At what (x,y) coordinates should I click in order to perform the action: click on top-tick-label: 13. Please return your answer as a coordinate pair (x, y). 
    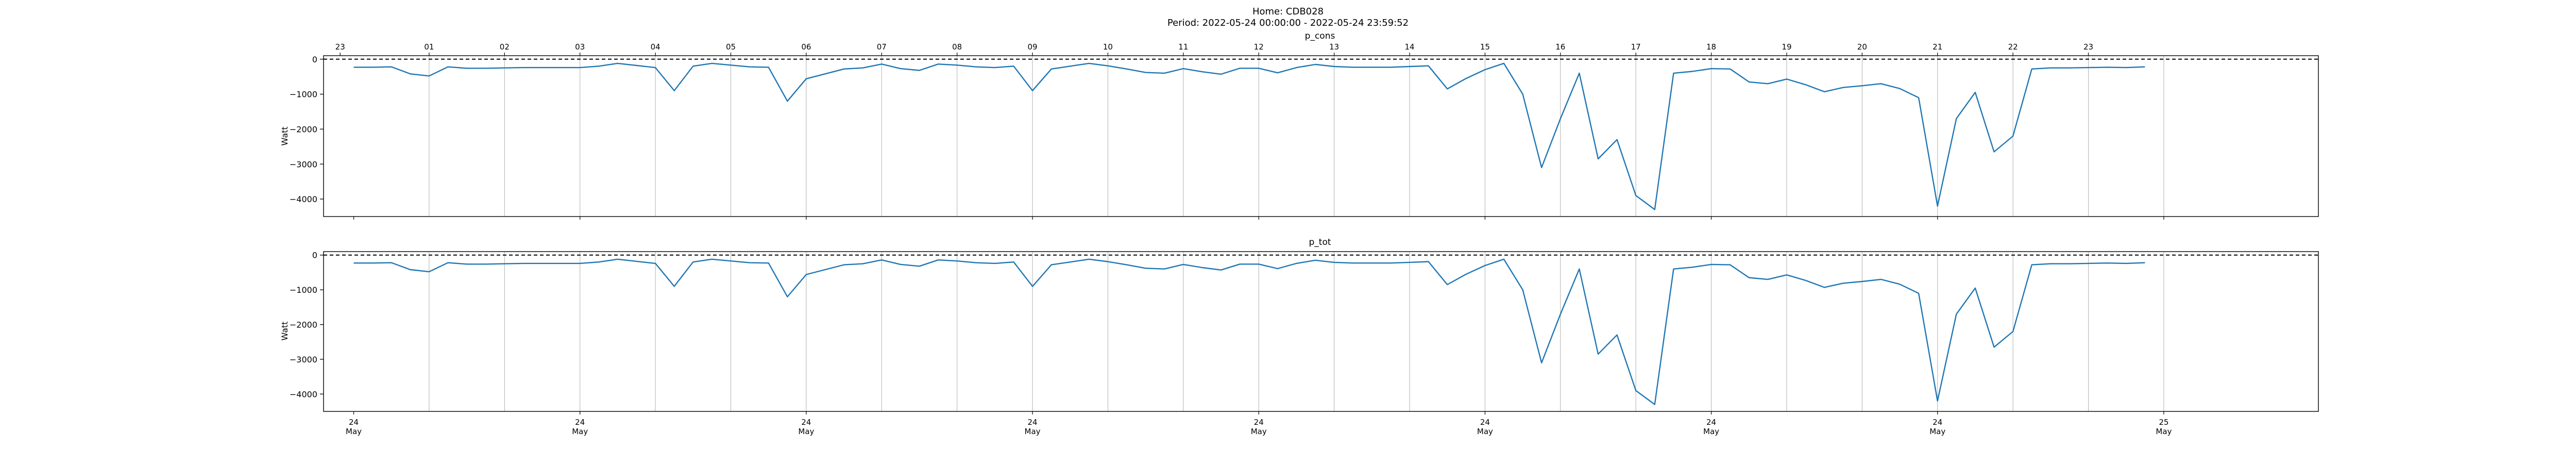
    Looking at the image, I should click on (1334, 47).